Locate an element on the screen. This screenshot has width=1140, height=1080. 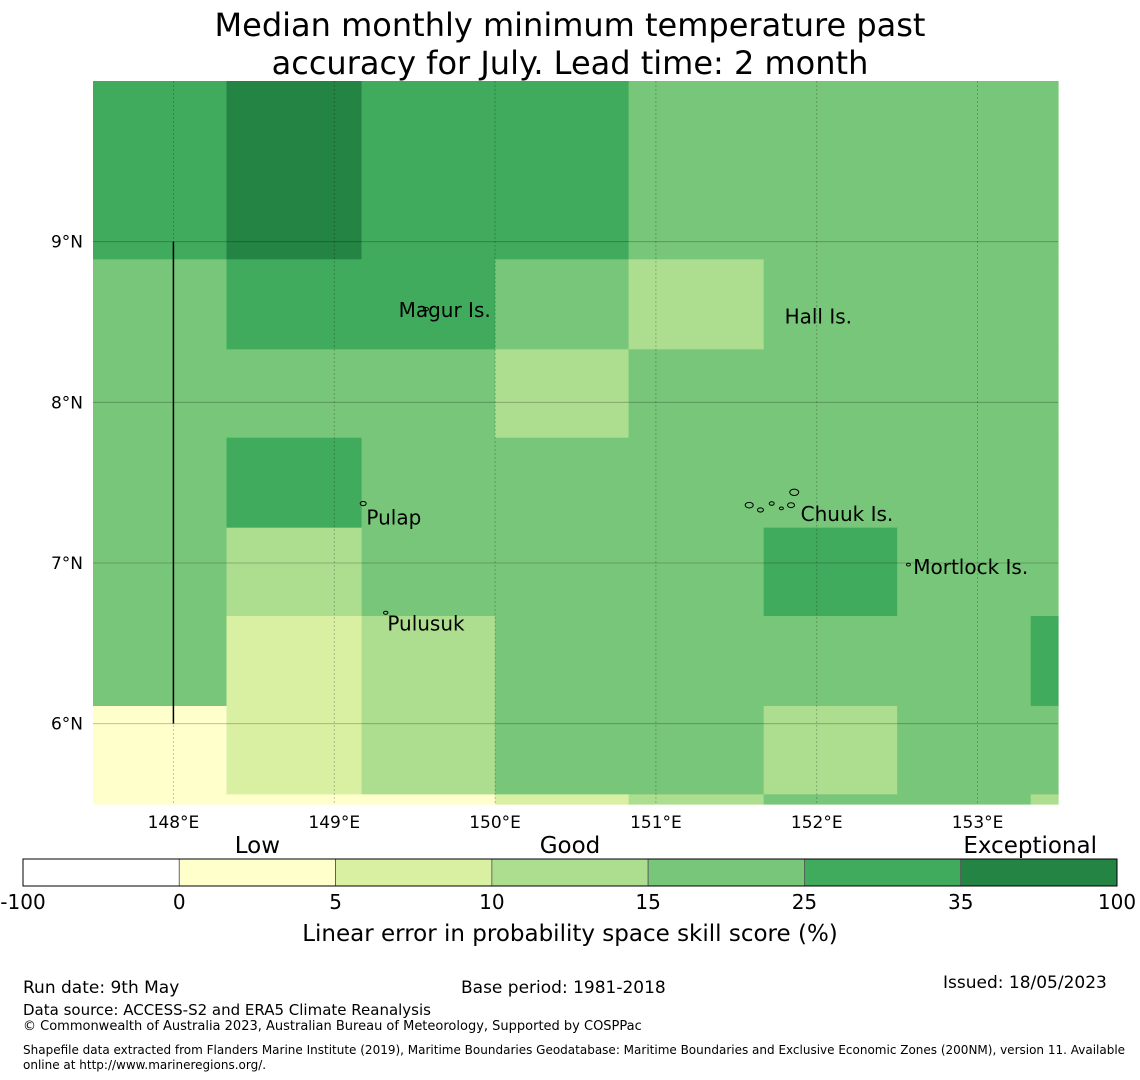
colorbar-category-label: Exceptional is located at coordinates (1030, 846).